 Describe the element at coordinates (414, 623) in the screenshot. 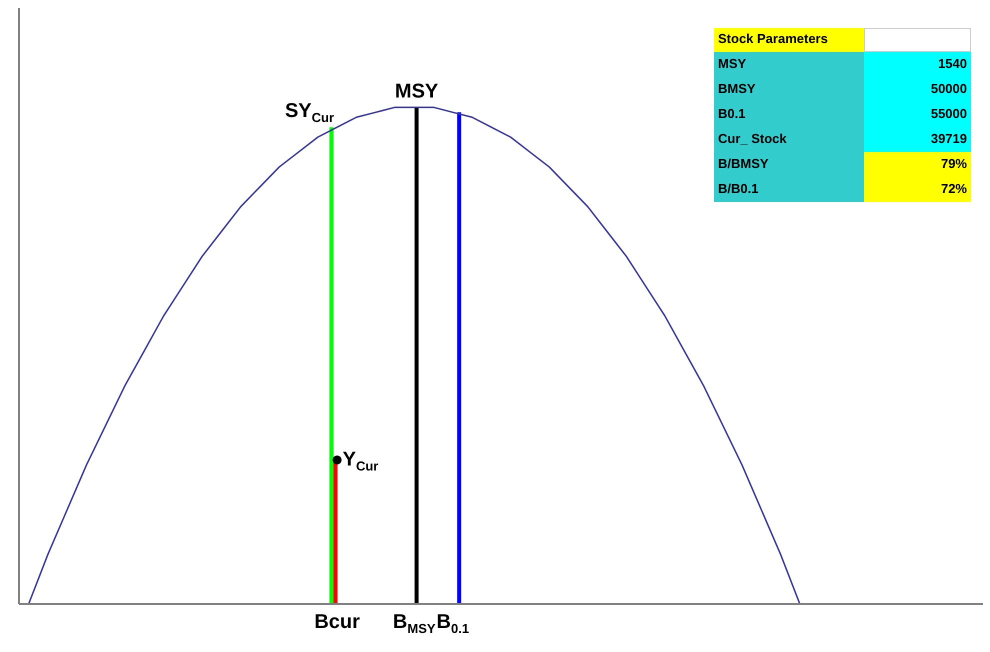

I see `x-tick-label: B$_{MSY}$` at that location.